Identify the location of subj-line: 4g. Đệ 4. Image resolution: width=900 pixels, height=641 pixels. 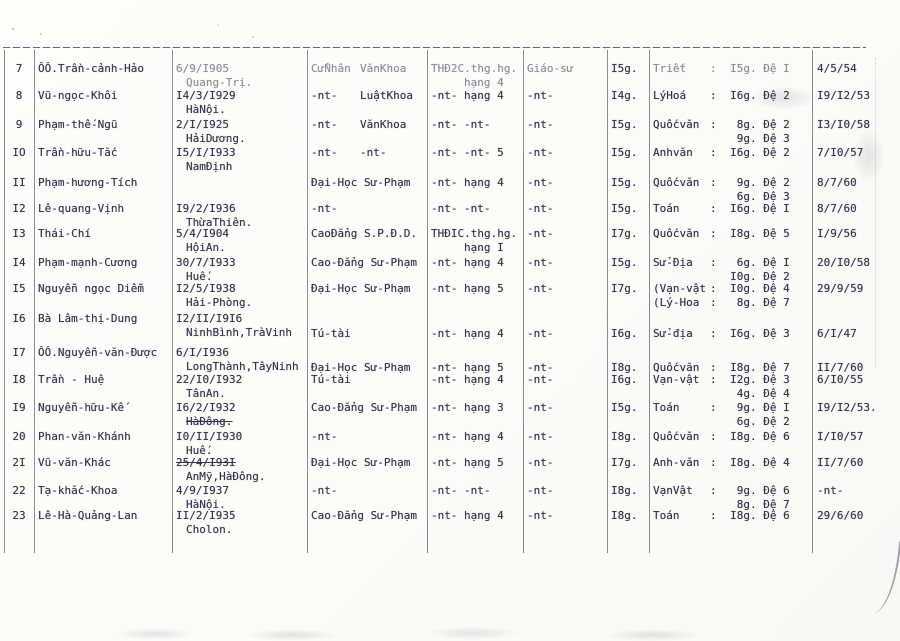
(721, 394).